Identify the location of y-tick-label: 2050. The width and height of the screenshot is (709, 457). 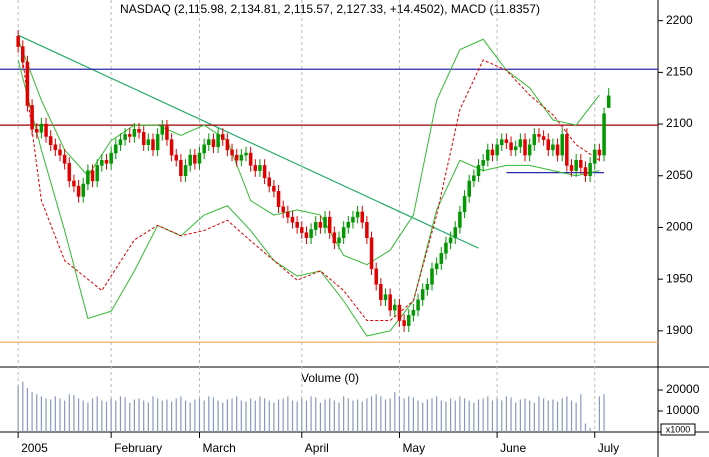
(679, 175).